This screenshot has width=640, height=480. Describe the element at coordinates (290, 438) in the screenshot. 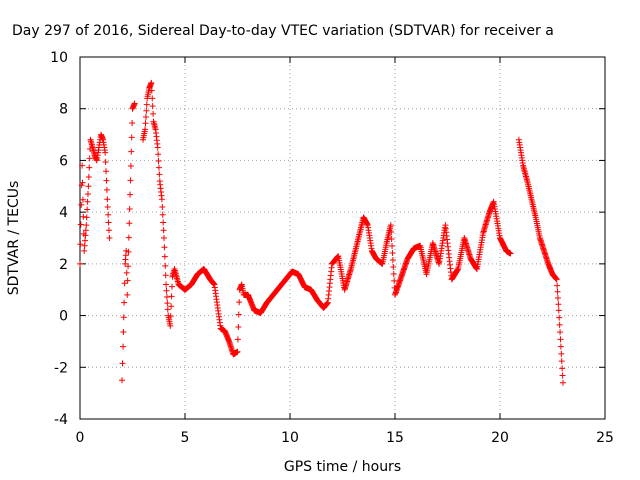

I see `x-tick-label: 10` at that location.